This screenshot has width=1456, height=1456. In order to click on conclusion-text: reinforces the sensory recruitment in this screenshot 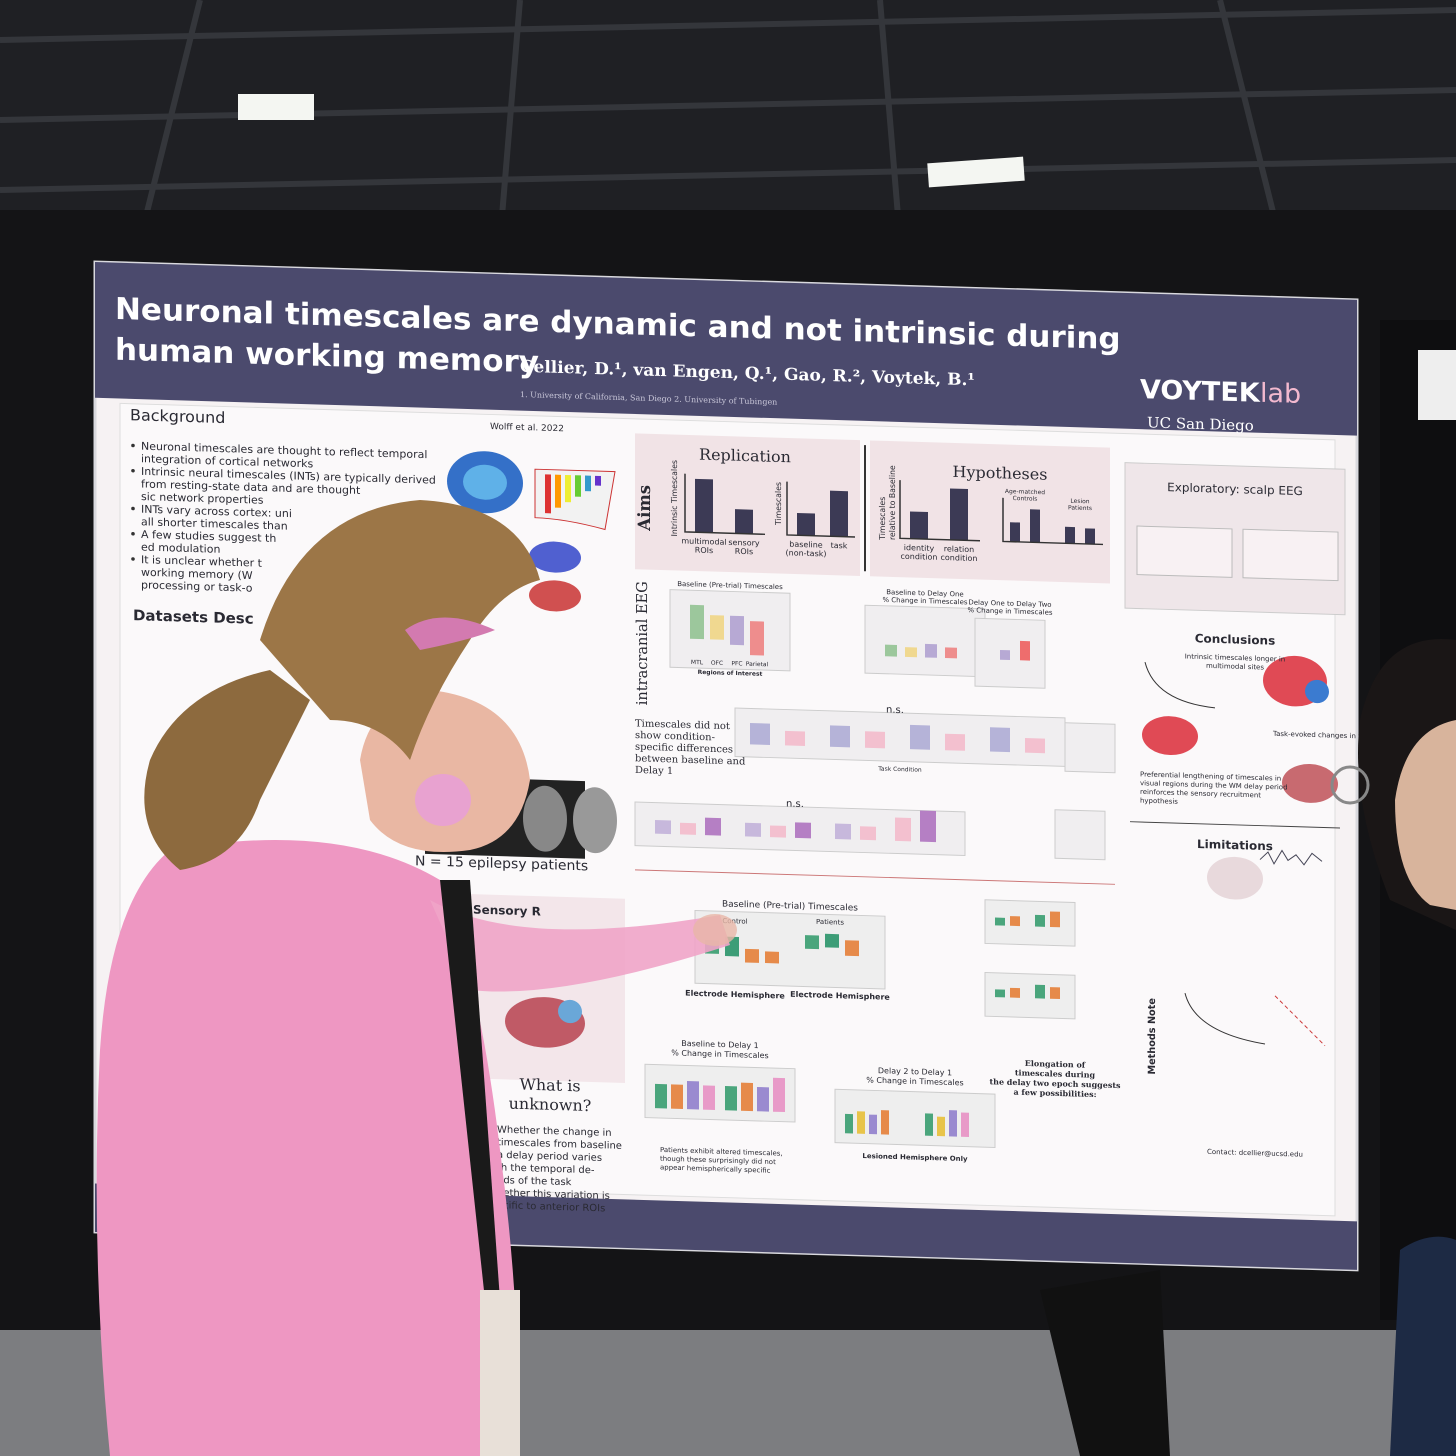, I will do `click(1200, 794)`.